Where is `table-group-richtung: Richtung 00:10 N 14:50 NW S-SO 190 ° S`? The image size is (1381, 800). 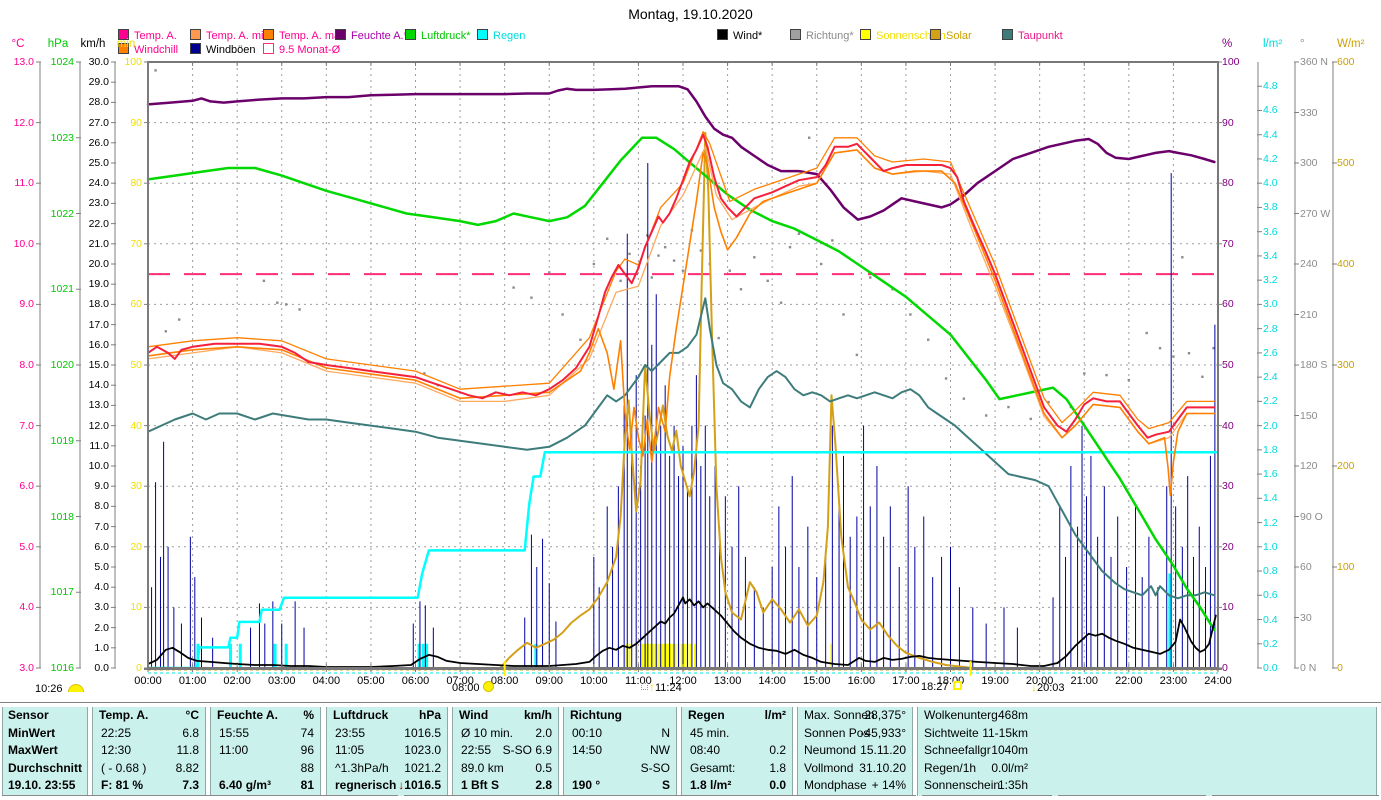
table-group-richtung: Richtung 00:10 N 14:50 NW S-SO 190 ° S is located at coordinates (620, 751).